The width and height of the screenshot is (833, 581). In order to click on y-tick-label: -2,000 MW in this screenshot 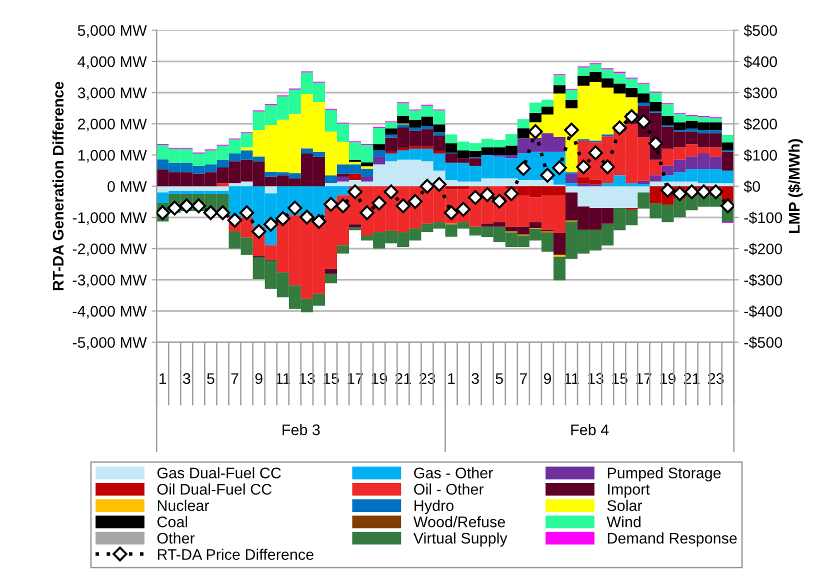, I will do `click(109, 249)`.